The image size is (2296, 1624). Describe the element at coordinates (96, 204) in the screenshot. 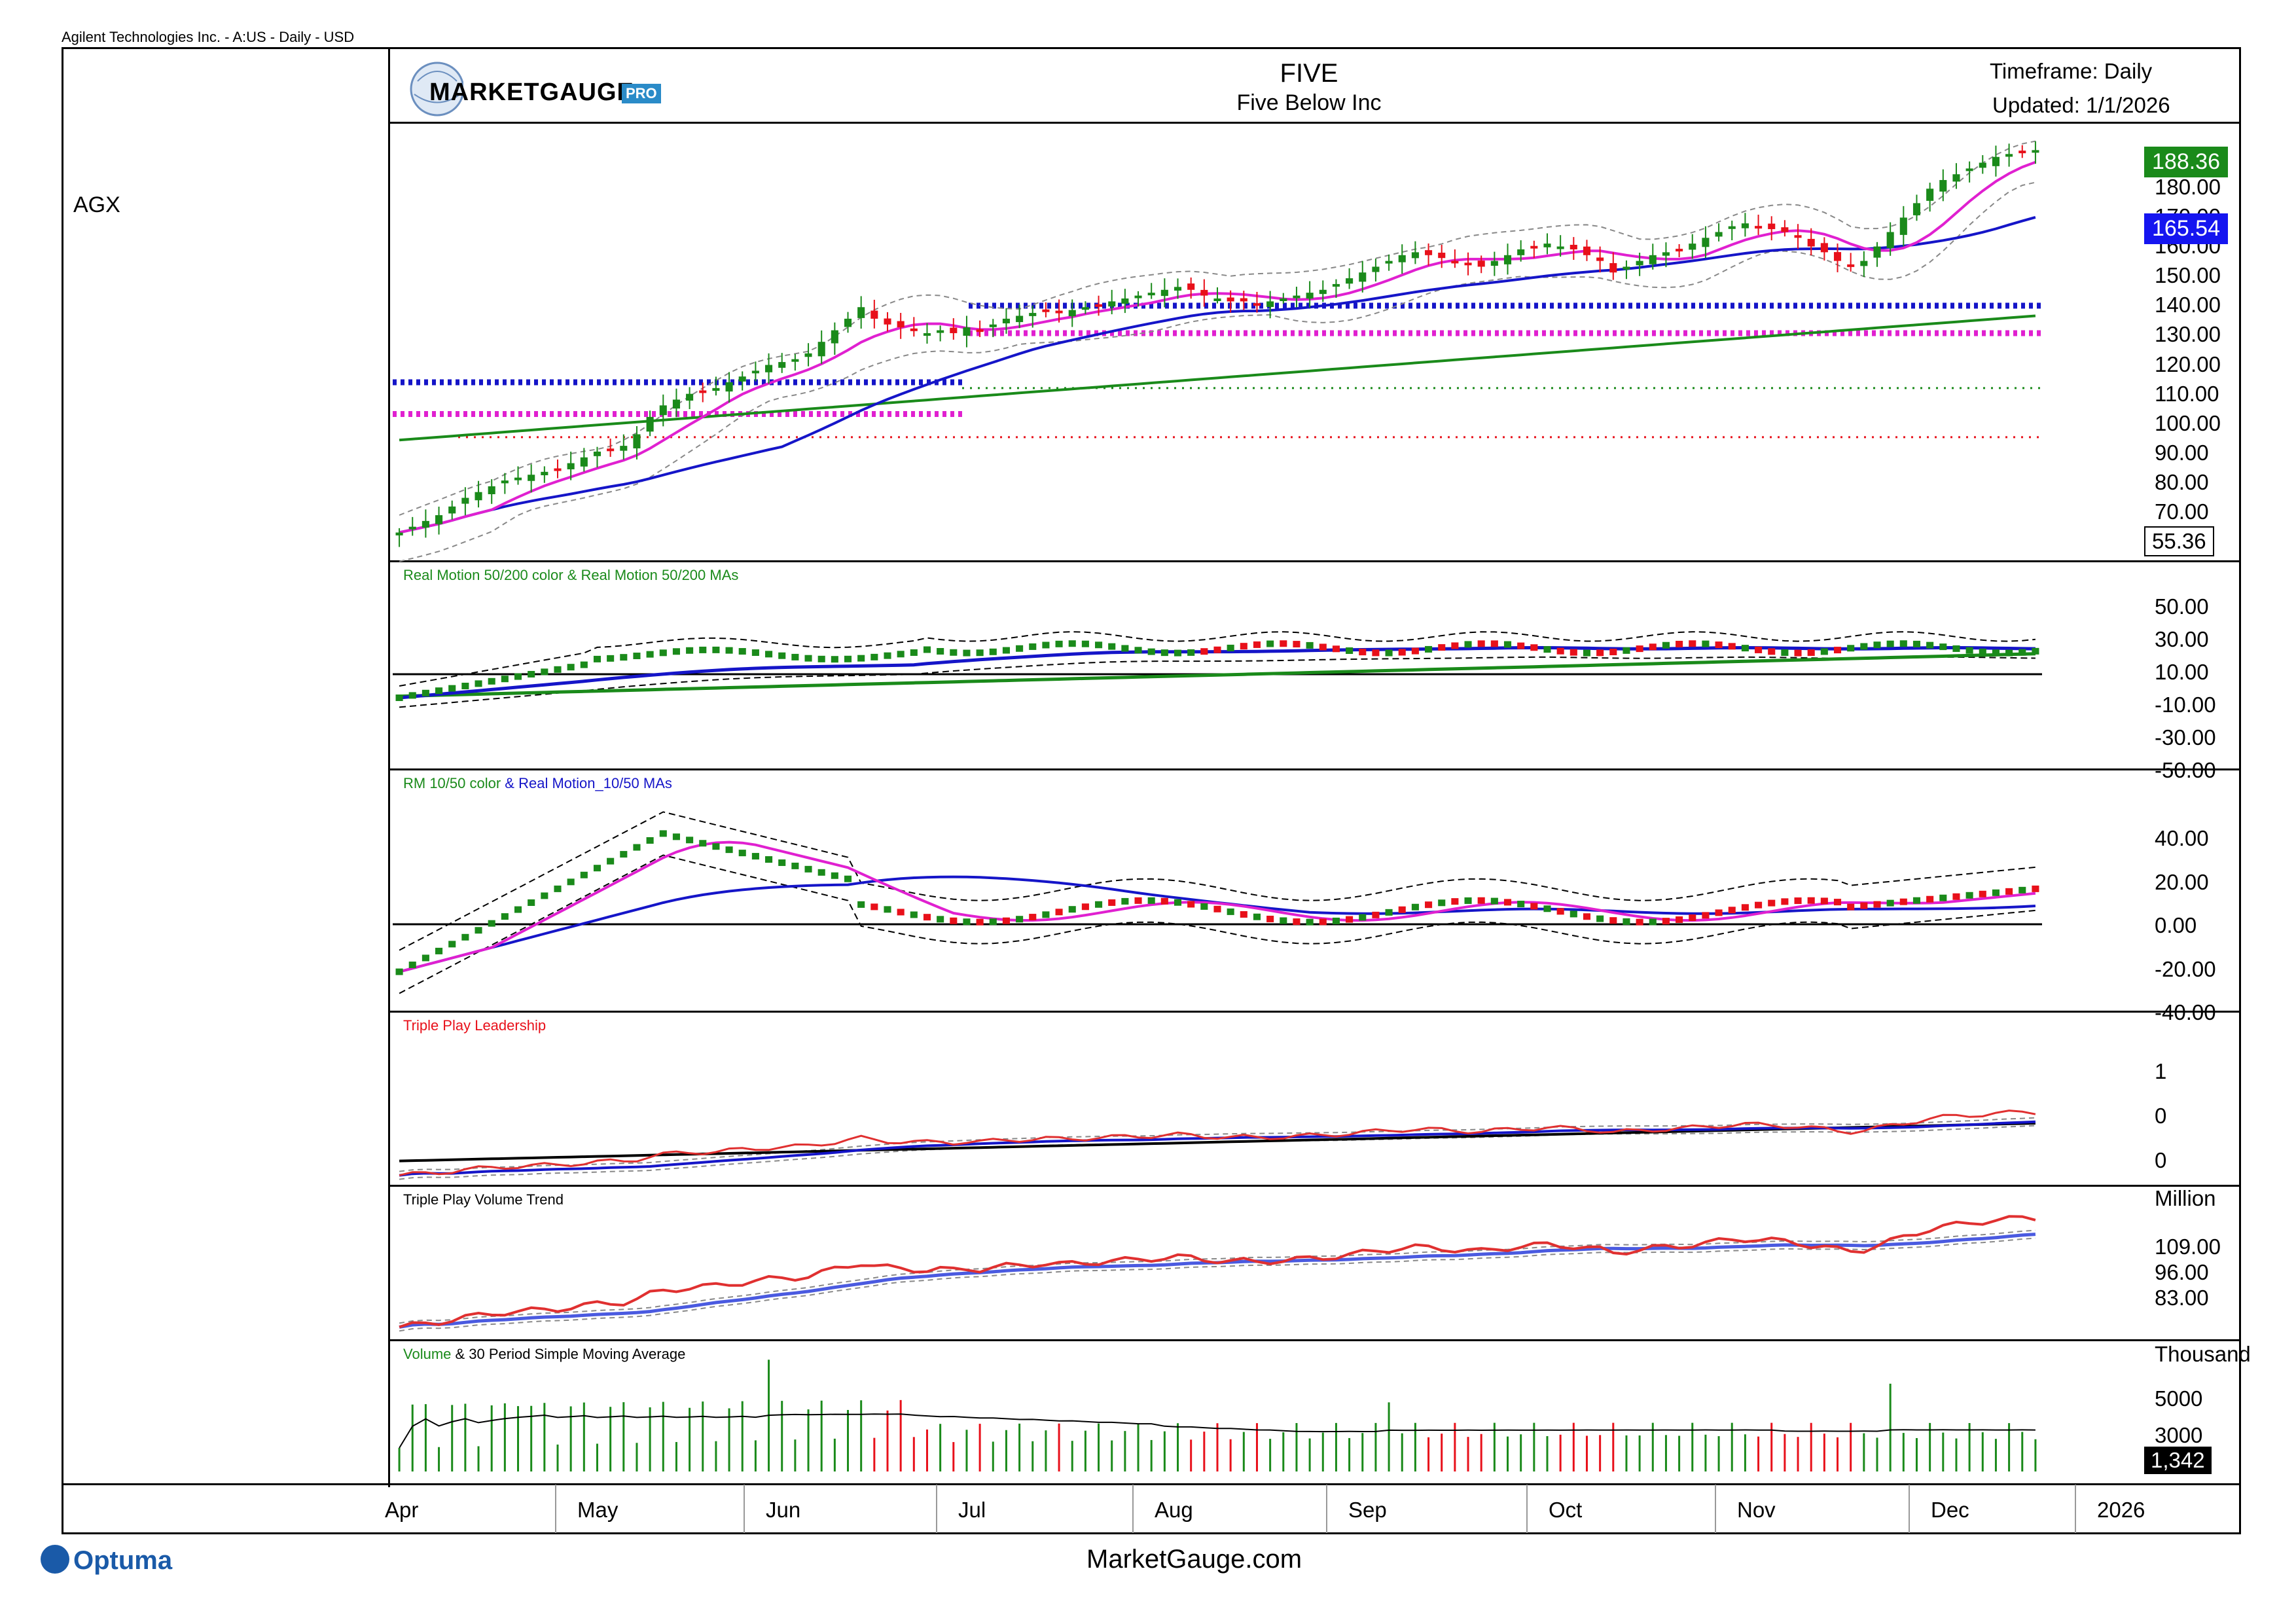

I see `left-symbol: AGX` at that location.